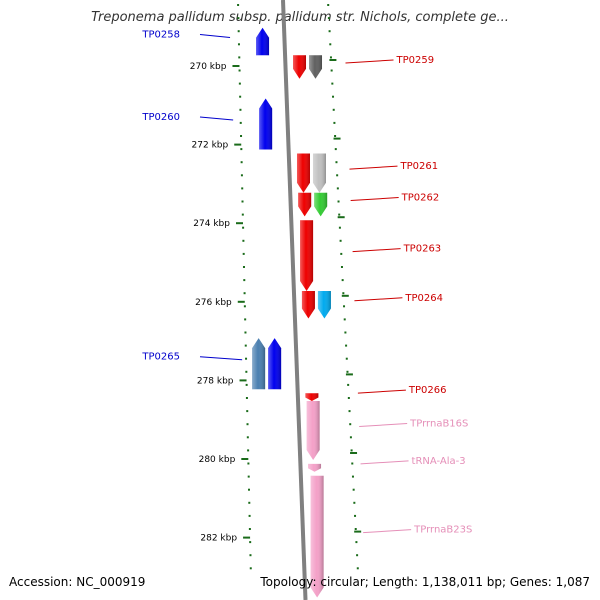  What do you see at coordinates (218, 539) in the screenshot?
I see `scale-tick-label: 282 kbp` at bounding box center [218, 539].